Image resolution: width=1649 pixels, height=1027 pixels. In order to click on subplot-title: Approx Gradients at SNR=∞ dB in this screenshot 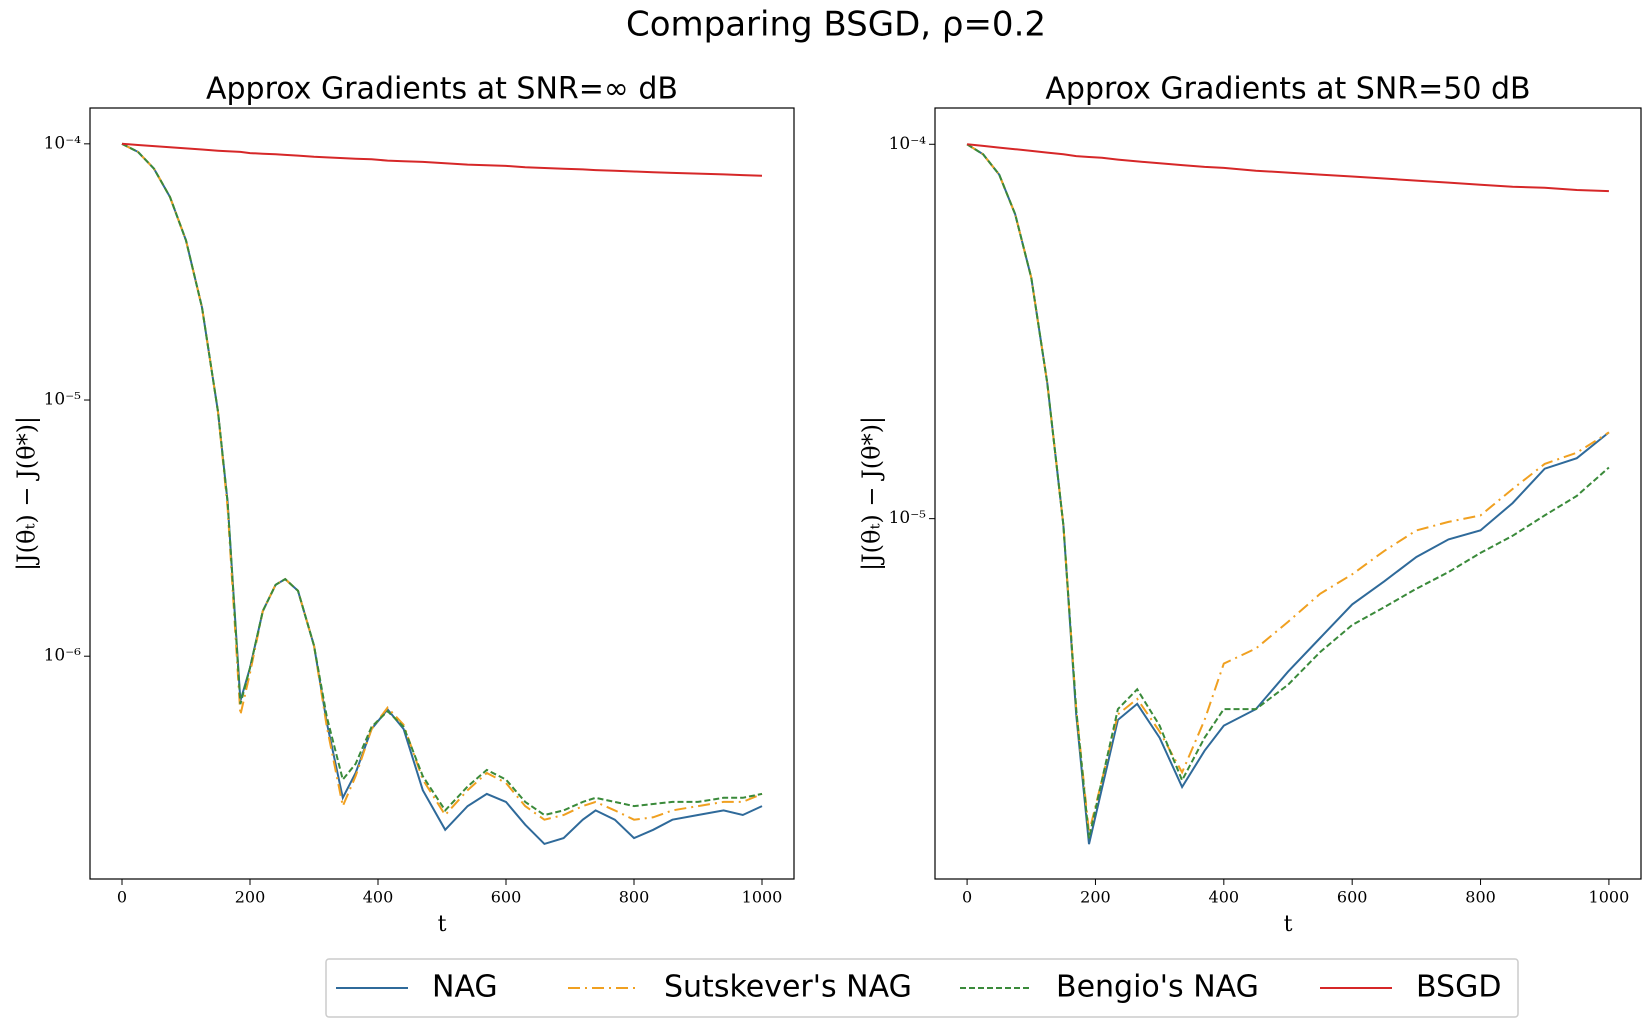, I will do `click(442, 89)`.